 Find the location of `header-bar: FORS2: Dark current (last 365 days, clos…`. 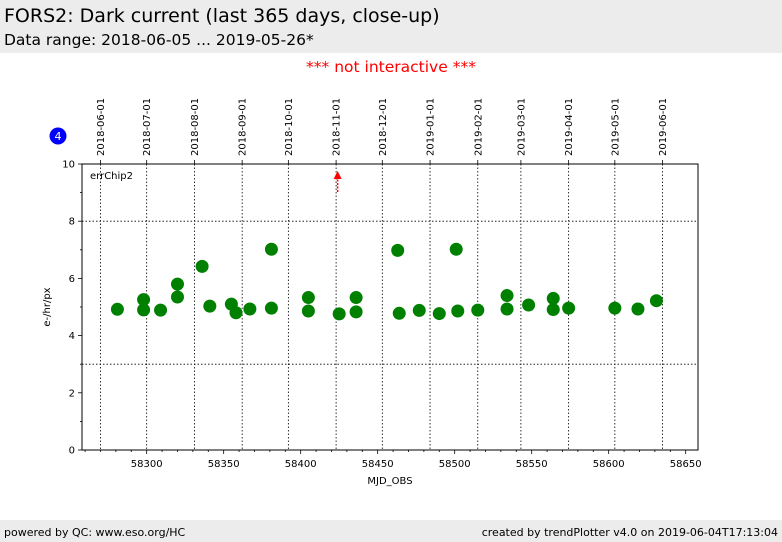

header-bar: FORS2: Dark current (last 365 days, clos… is located at coordinates (391, 26).